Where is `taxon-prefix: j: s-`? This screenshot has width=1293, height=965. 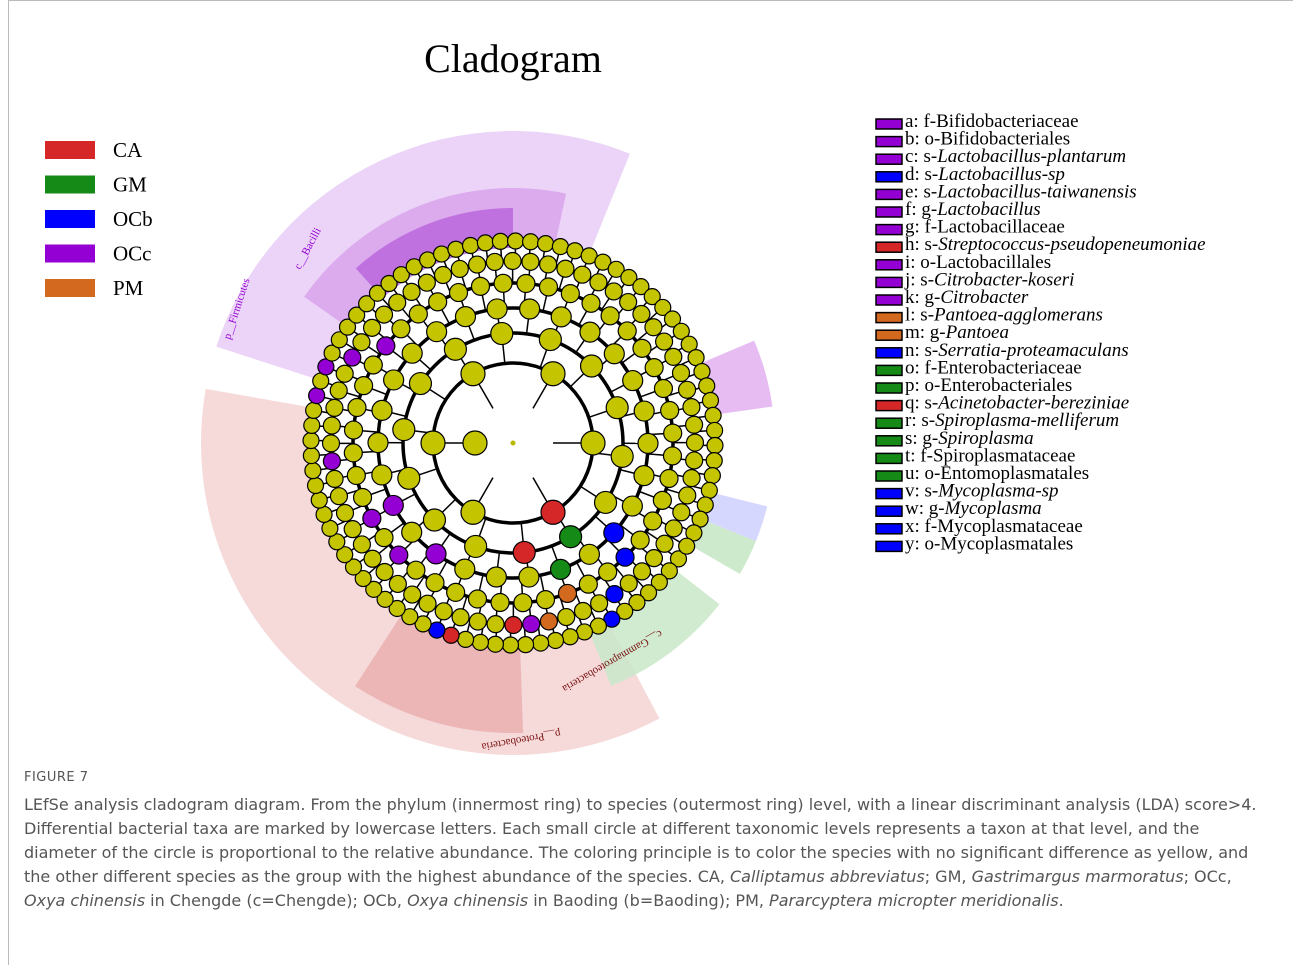 taxon-prefix: j: s- is located at coordinates (919, 279).